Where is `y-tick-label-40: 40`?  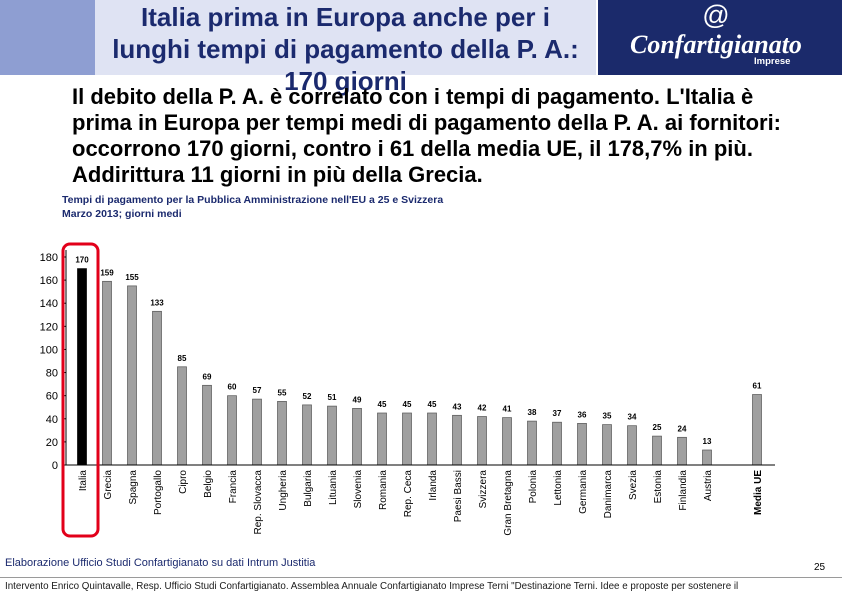 y-tick-label-40: 40 is located at coordinates (52, 420).